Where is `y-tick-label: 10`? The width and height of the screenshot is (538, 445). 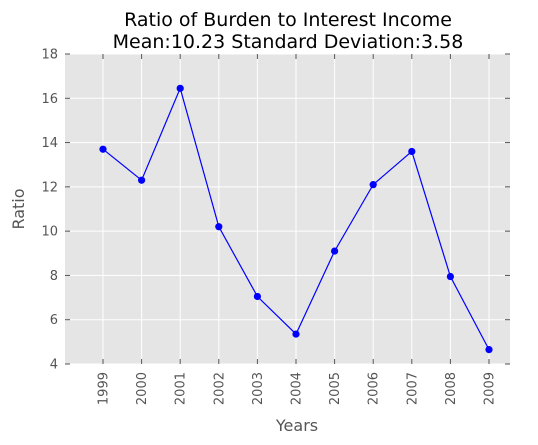 y-tick-label: 10 is located at coordinates (49, 232).